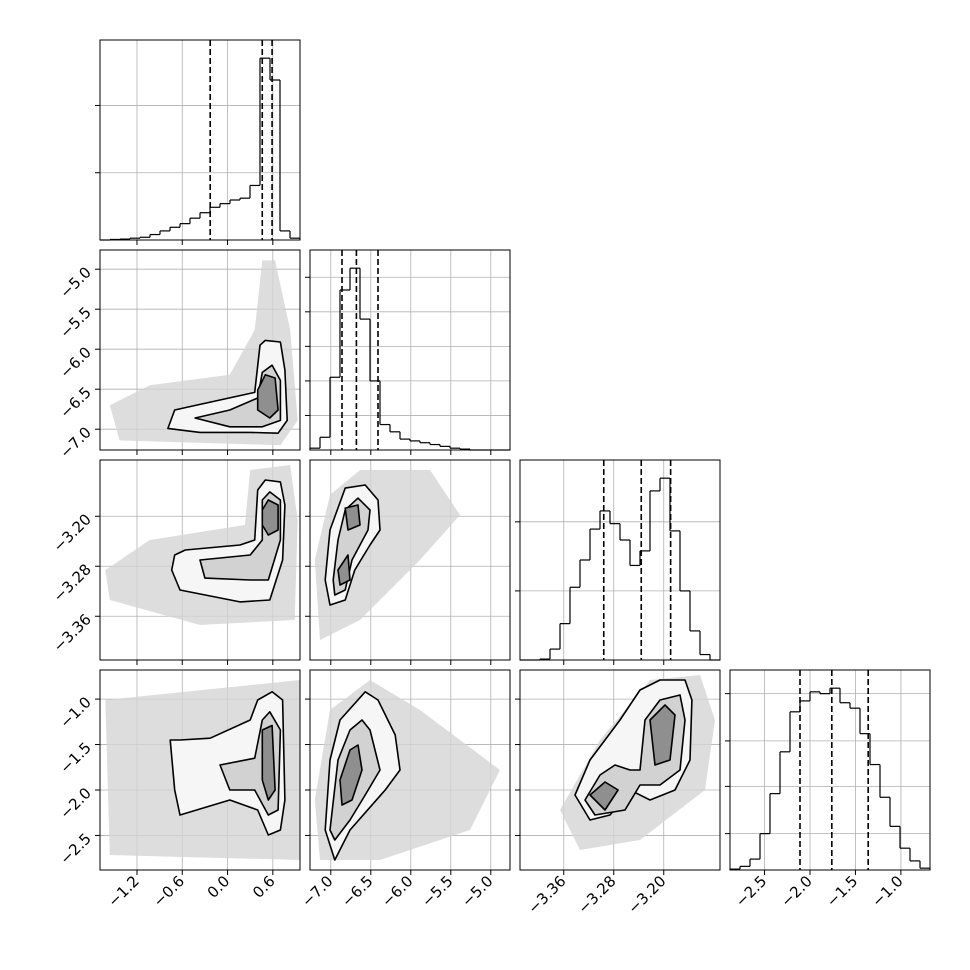 Image resolution: width=970 pixels, height=970 pixels. What do you see at coordinates (75, 803) in the screenshot?
I see `y-tick-label: −2.0` at bounding box center [75, 803].